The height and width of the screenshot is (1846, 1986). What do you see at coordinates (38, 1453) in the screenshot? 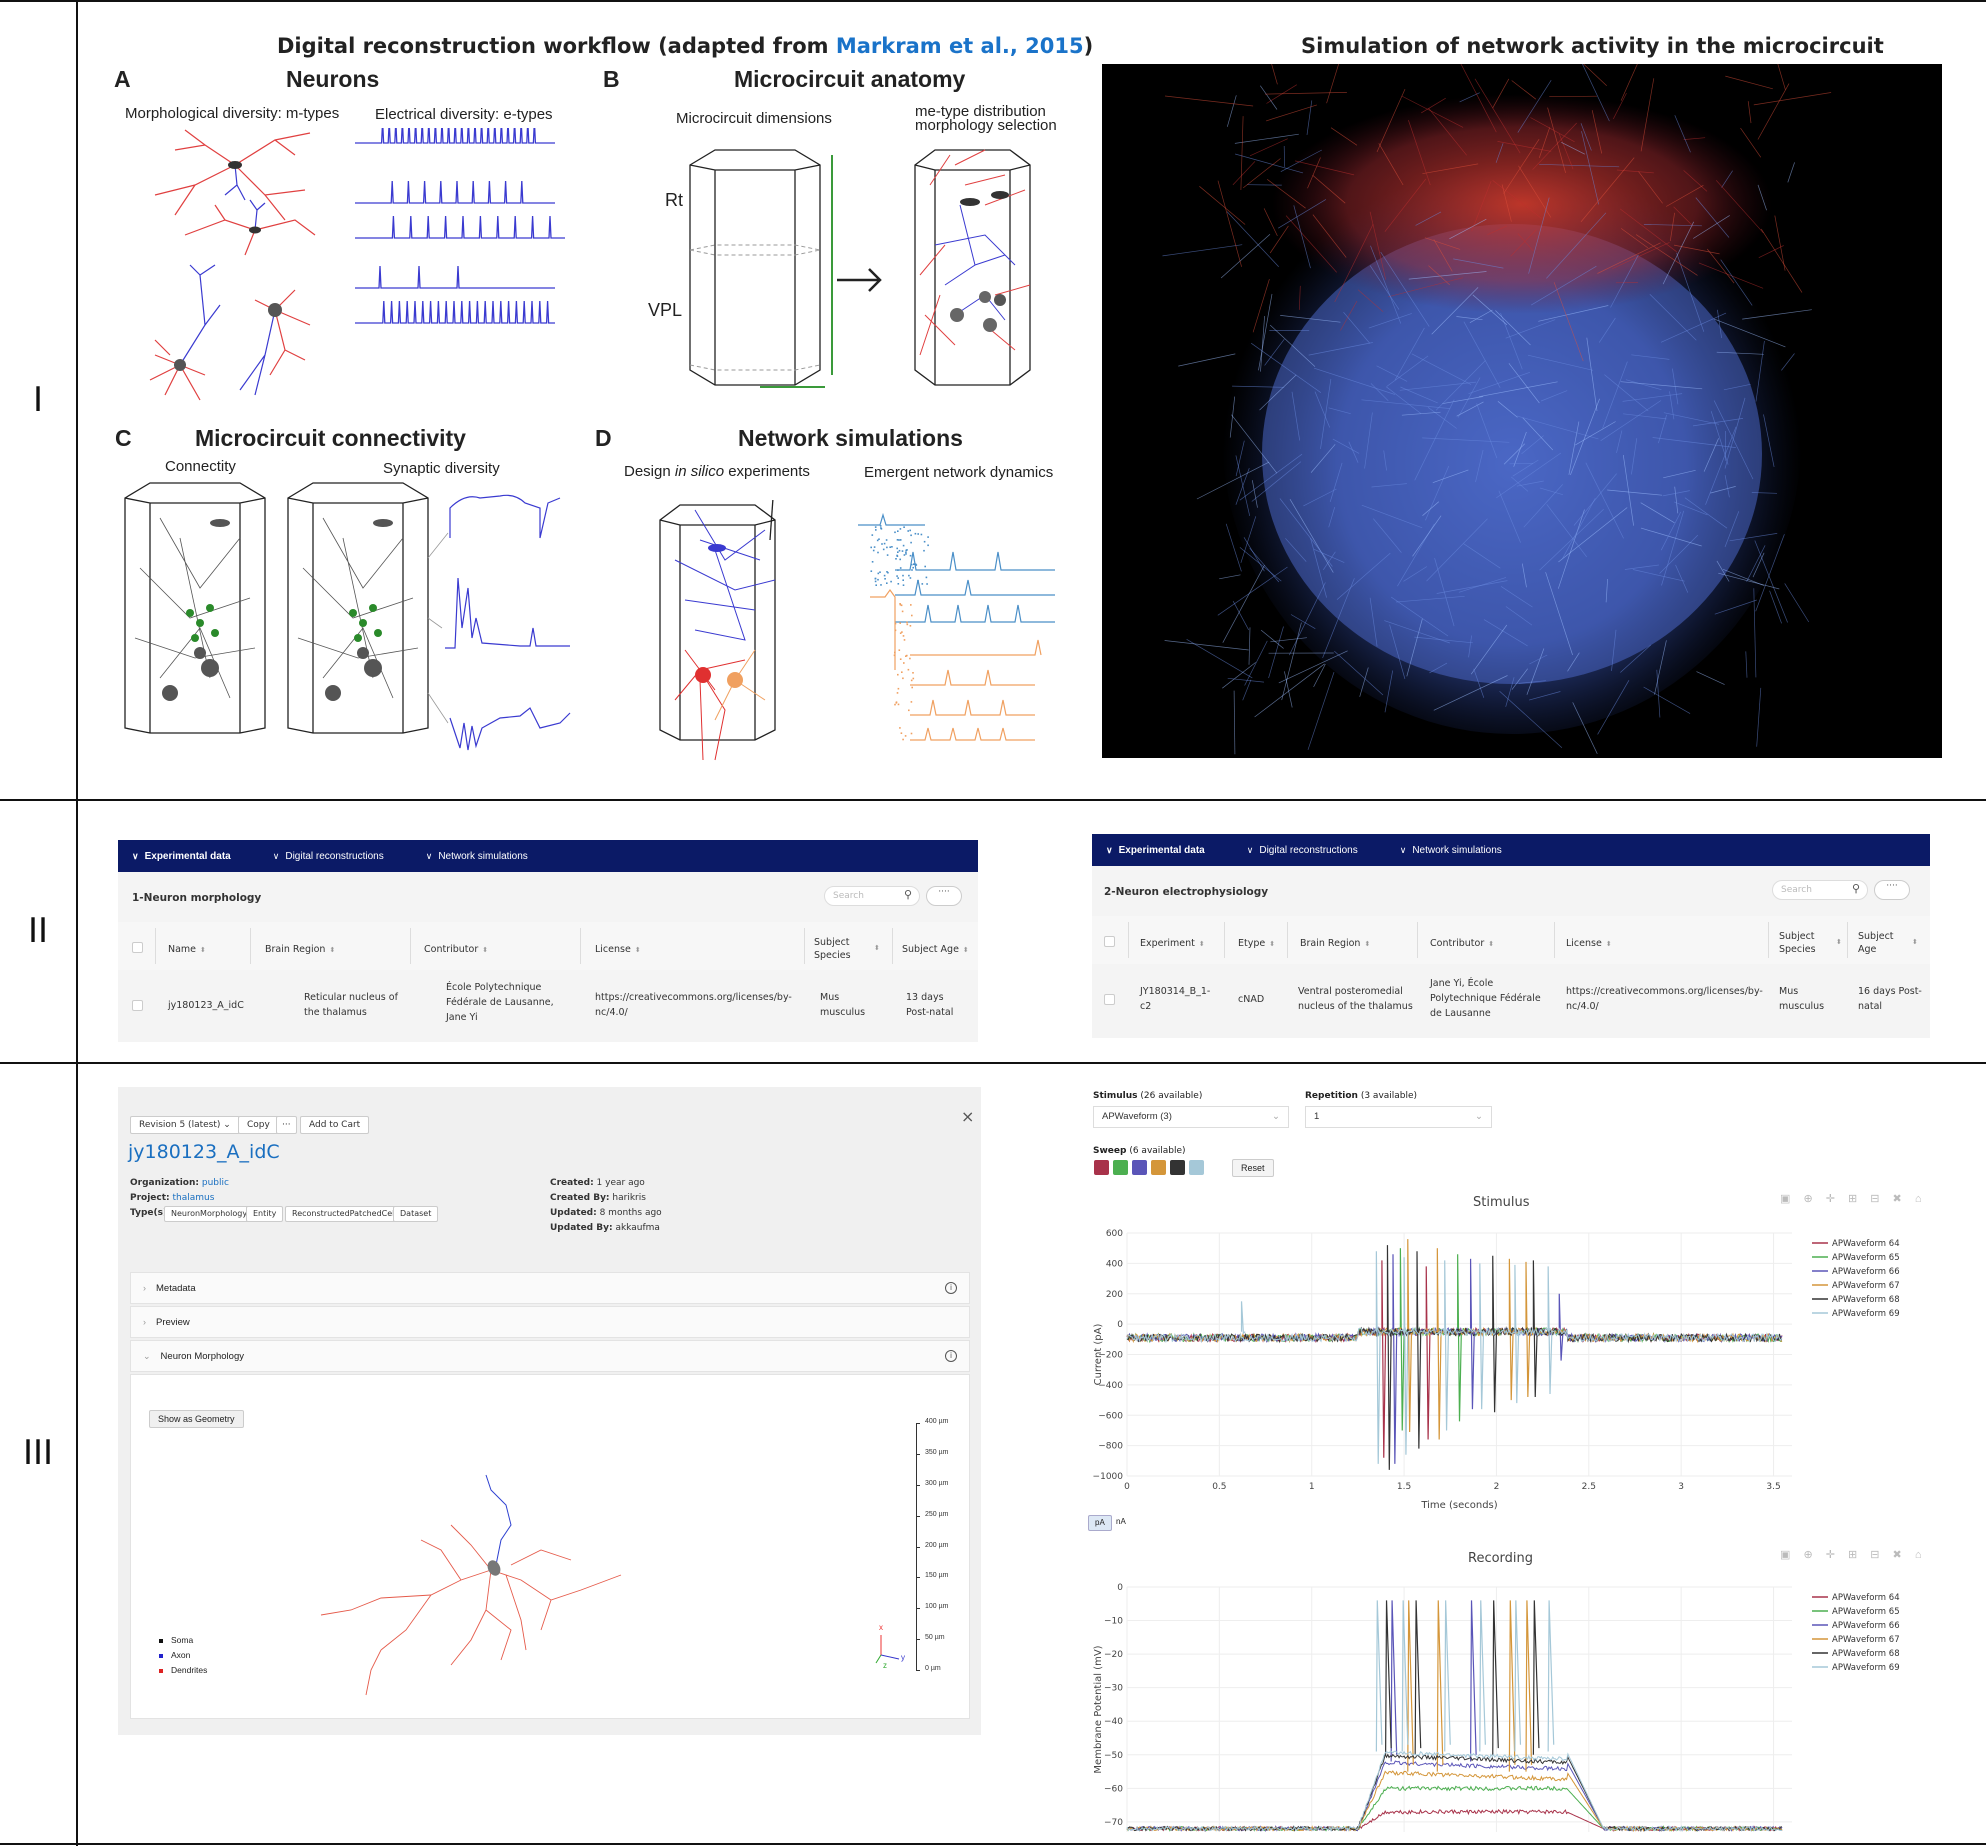
I see `row-label-III: III` at bounding box center [38, 1453].